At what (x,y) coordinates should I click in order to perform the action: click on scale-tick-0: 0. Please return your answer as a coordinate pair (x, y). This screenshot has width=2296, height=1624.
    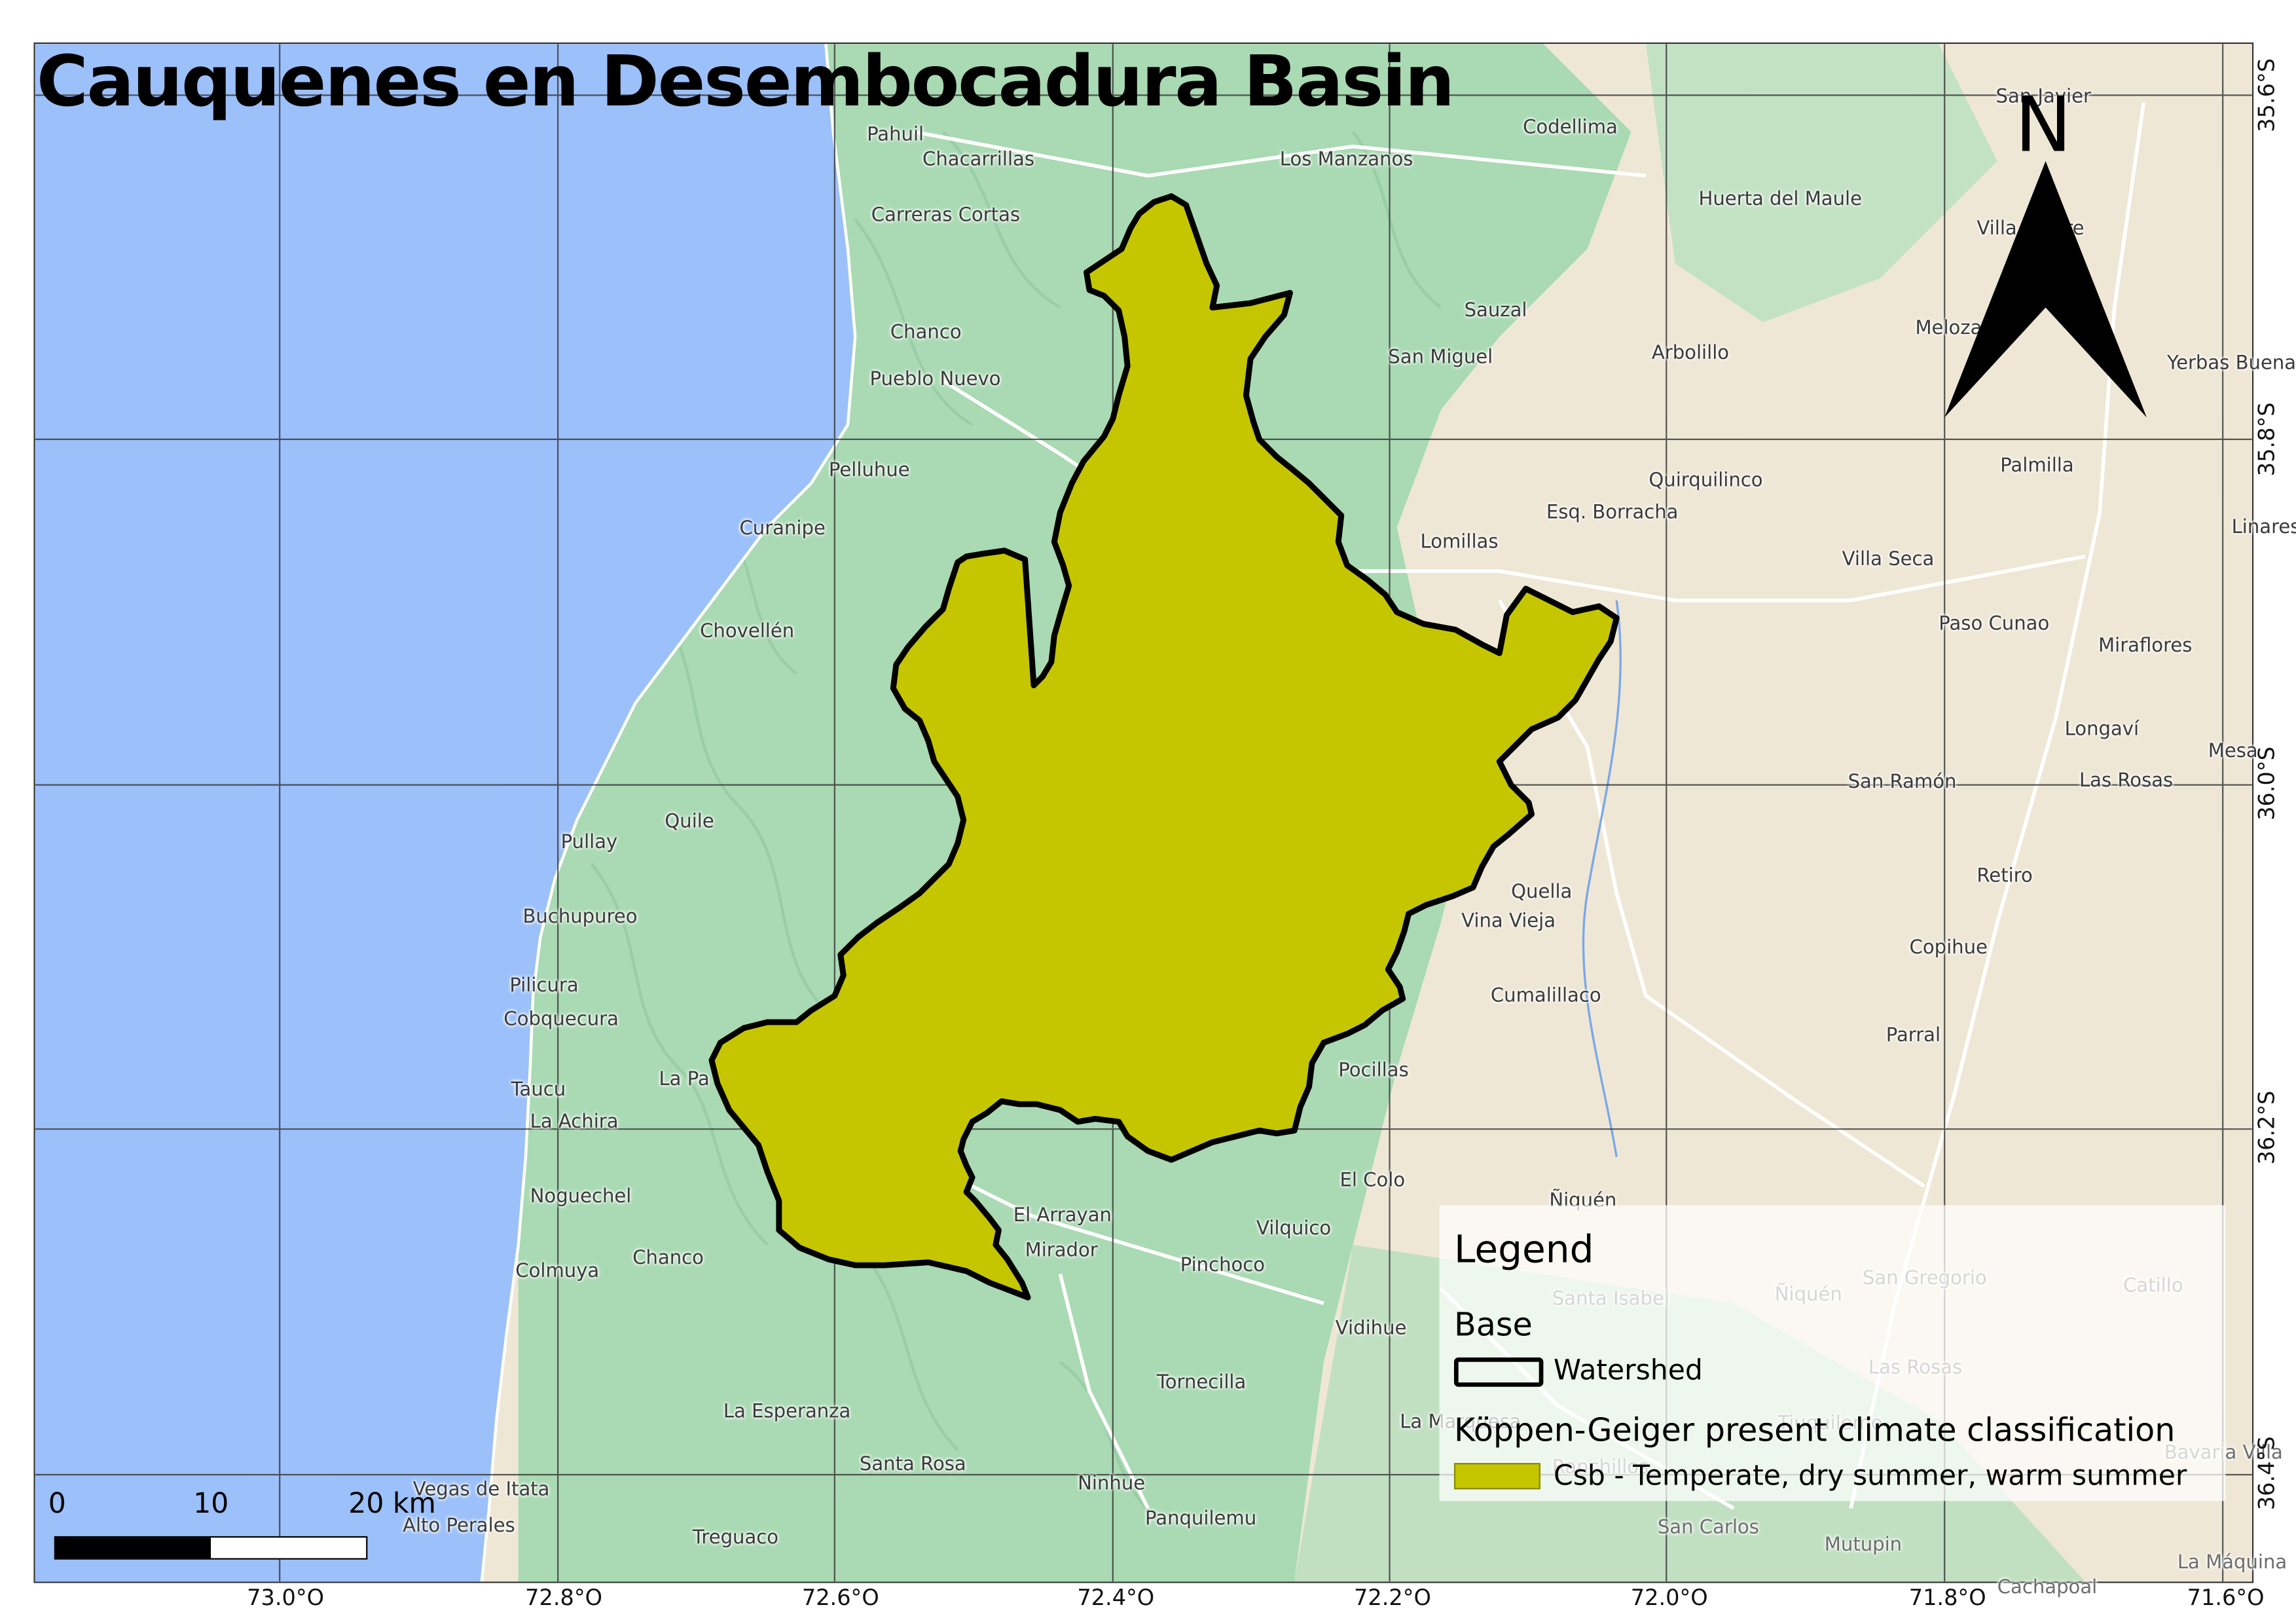
    Looking at the image, I should click on (57, 1504).